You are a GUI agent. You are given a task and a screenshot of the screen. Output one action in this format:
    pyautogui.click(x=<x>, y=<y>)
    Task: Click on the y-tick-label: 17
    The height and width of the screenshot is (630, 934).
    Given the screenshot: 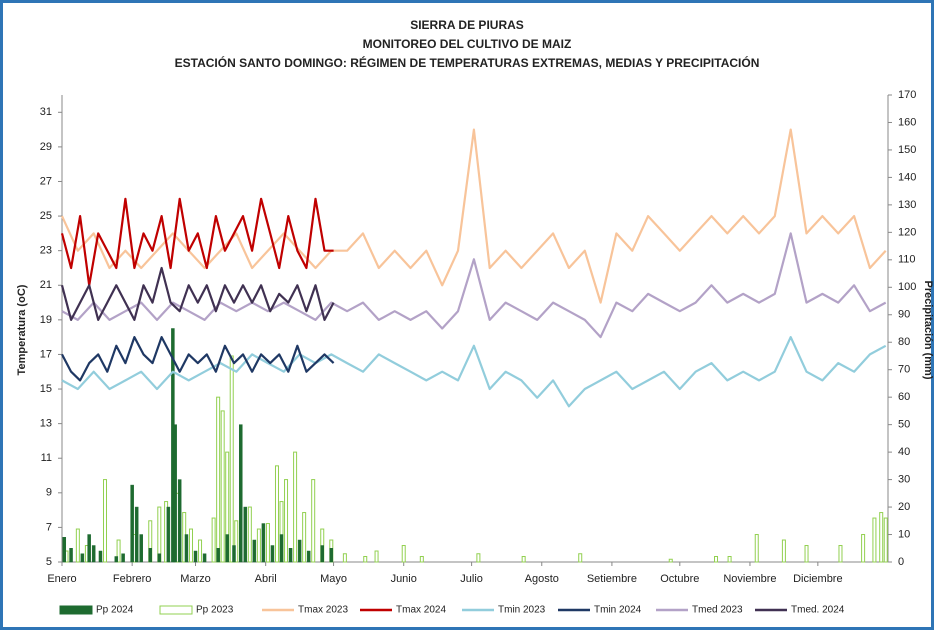 What is the action you would take?
    pyautogui.click(x=46, y=354)
    